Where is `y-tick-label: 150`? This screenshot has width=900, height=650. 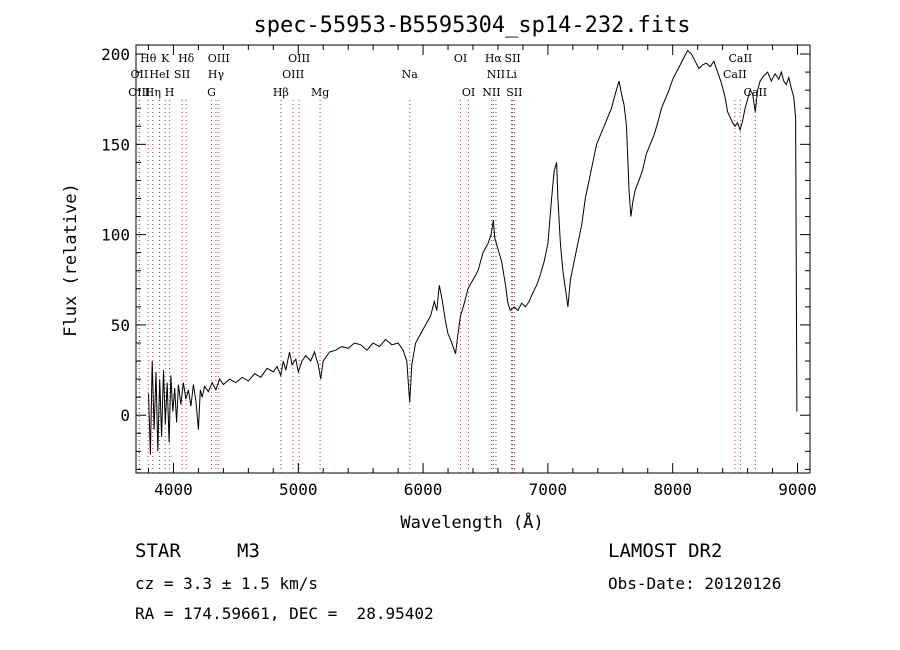
y-tick-label: 150 is located at coordinates (115, 144).